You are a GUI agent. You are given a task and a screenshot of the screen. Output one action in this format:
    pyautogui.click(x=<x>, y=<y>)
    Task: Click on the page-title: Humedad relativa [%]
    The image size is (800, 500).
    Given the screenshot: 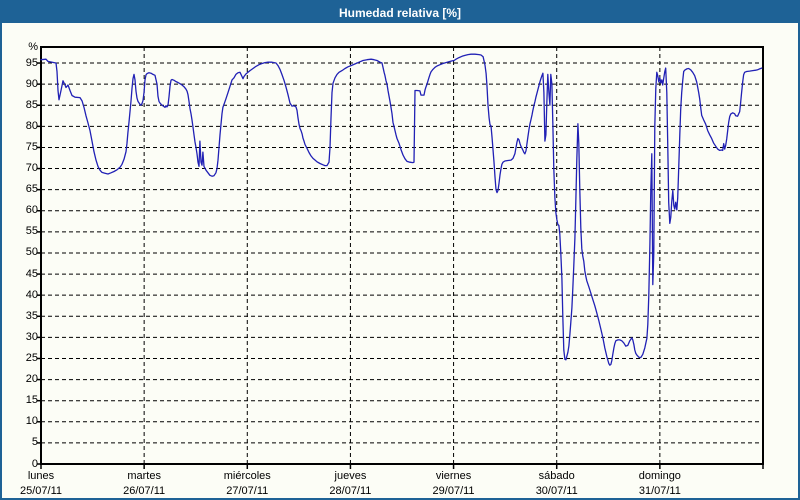 What is the action you would take?
    pyautogui.click(x=400, y=12)
    